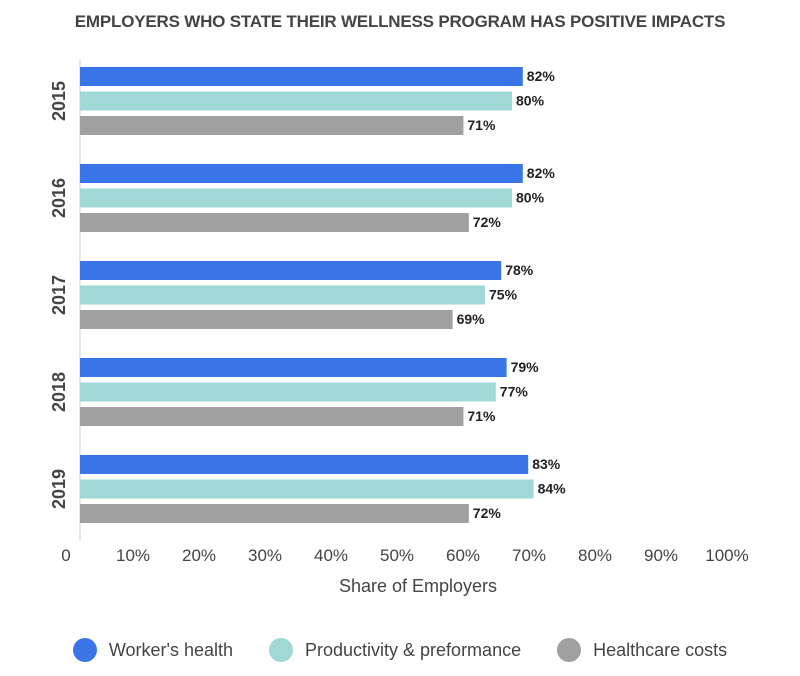 This screenshot has height=676, width=800. What do you see at coordinates (59, 295) in the screenshot?
I see `category-label: 2017` at bounding box center [59, 295].